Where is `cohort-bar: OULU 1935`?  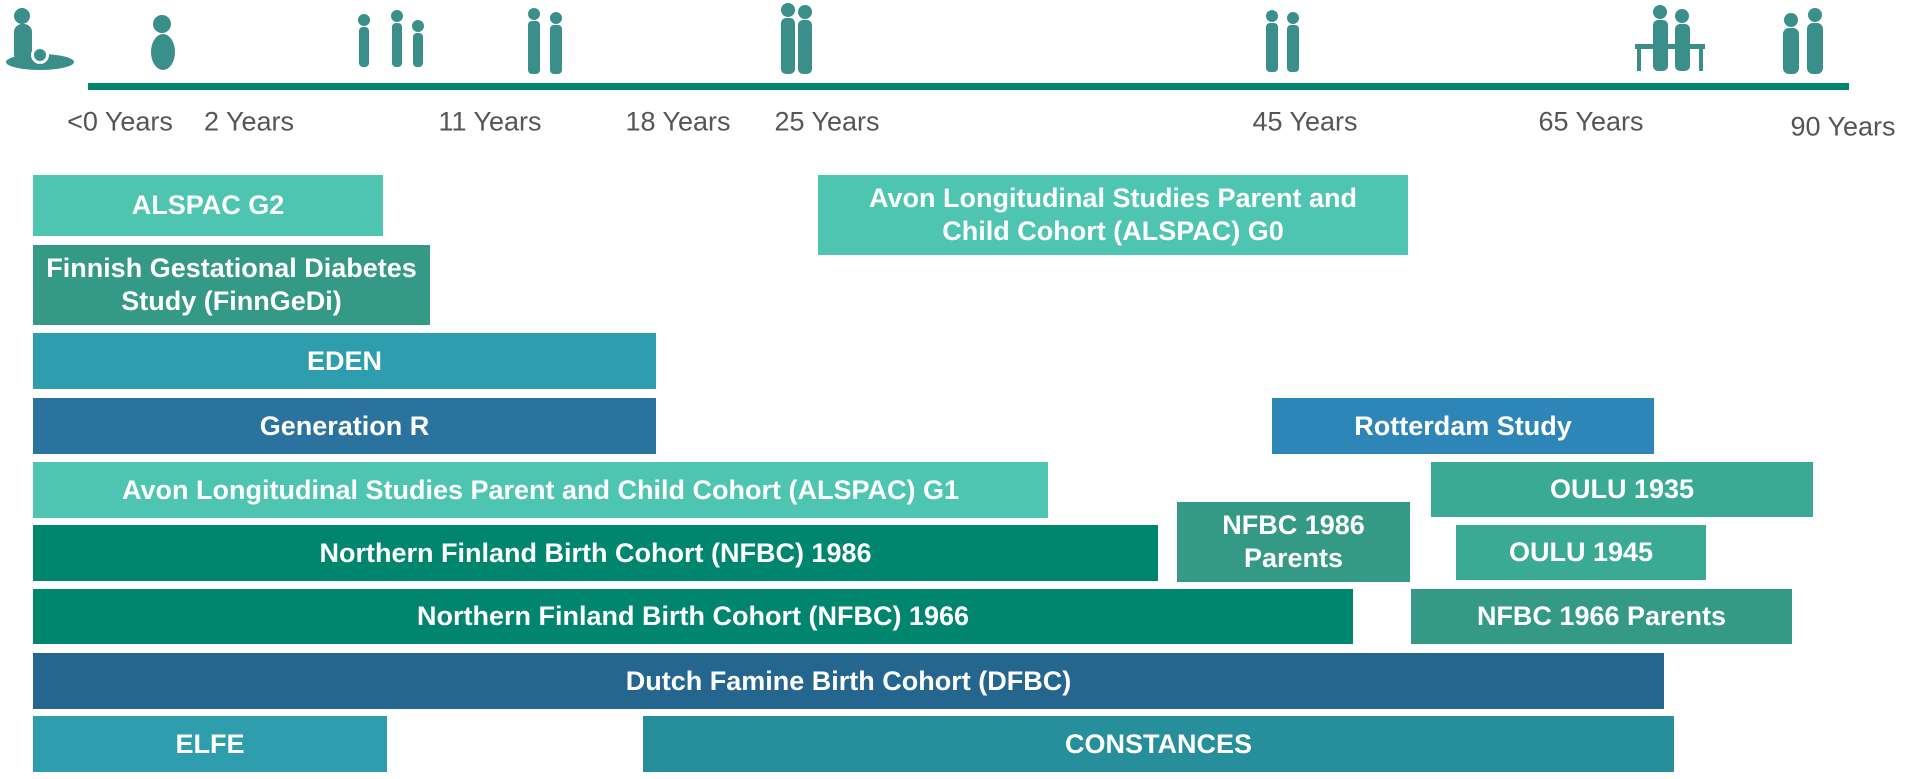 cohort-bar: OULU 1935 is located at coordinates (1622, 489).